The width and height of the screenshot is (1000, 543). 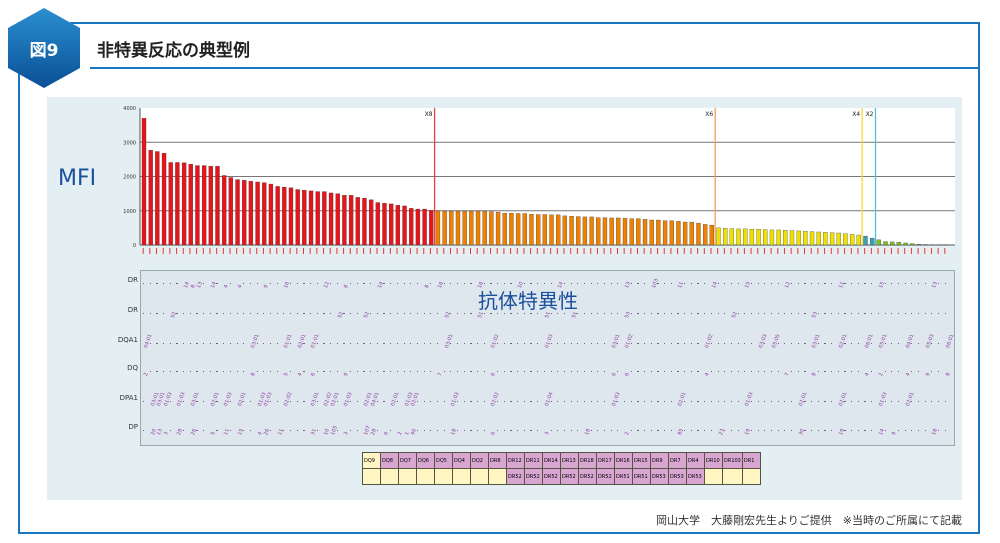 What do you see at coordinates (315, 341) in the screenshot?
I see `antigen-mark: 01:01` at bounding box center [315, 341].